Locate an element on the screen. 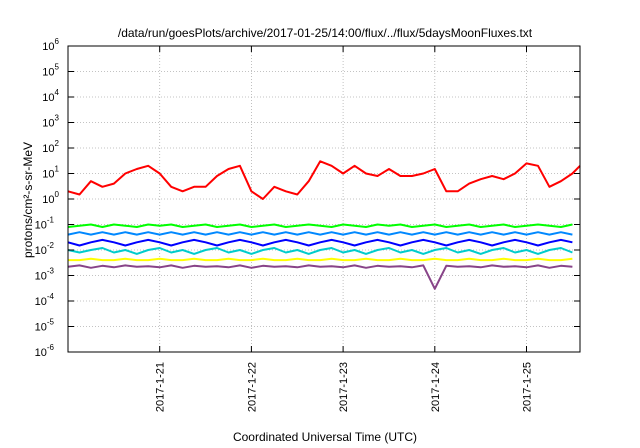 The width and height of the screenshot is (640, 448). y-tick-label: 10⁰ is located at coordinates (50, 198).